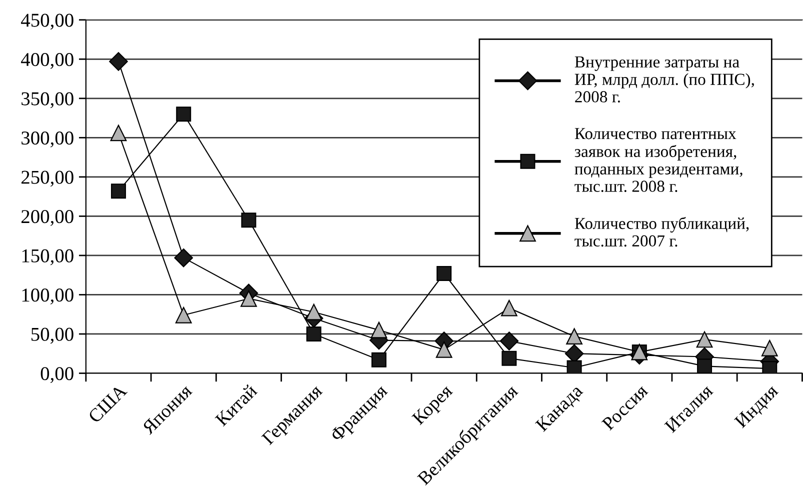 This screenshot has width=803, height=497. What do you see at coordinates (52, 336) in the screenshot?
I see `y-tick-label: 50,00` at bounding box center [52, 336].